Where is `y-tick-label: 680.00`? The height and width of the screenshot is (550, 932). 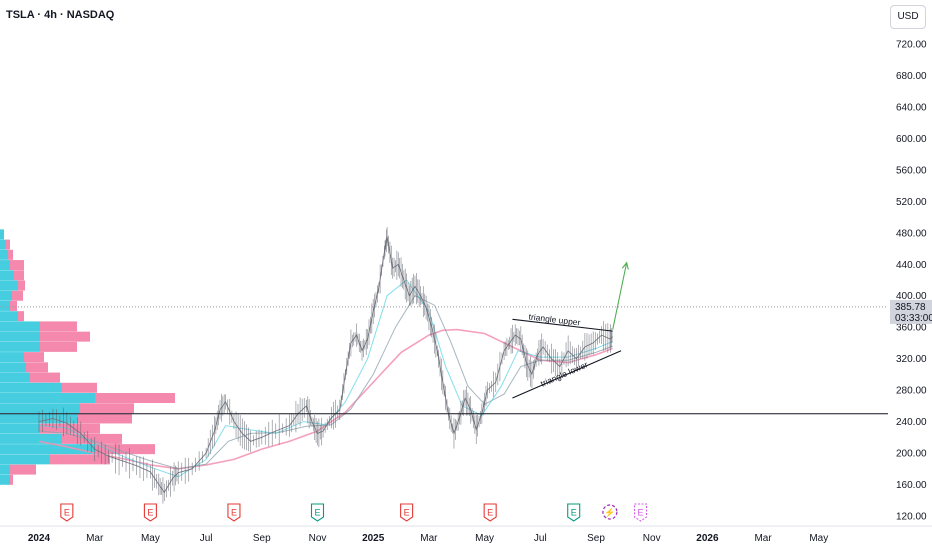
y-tick-label: 680.00 is located at coordinates (911, 76).